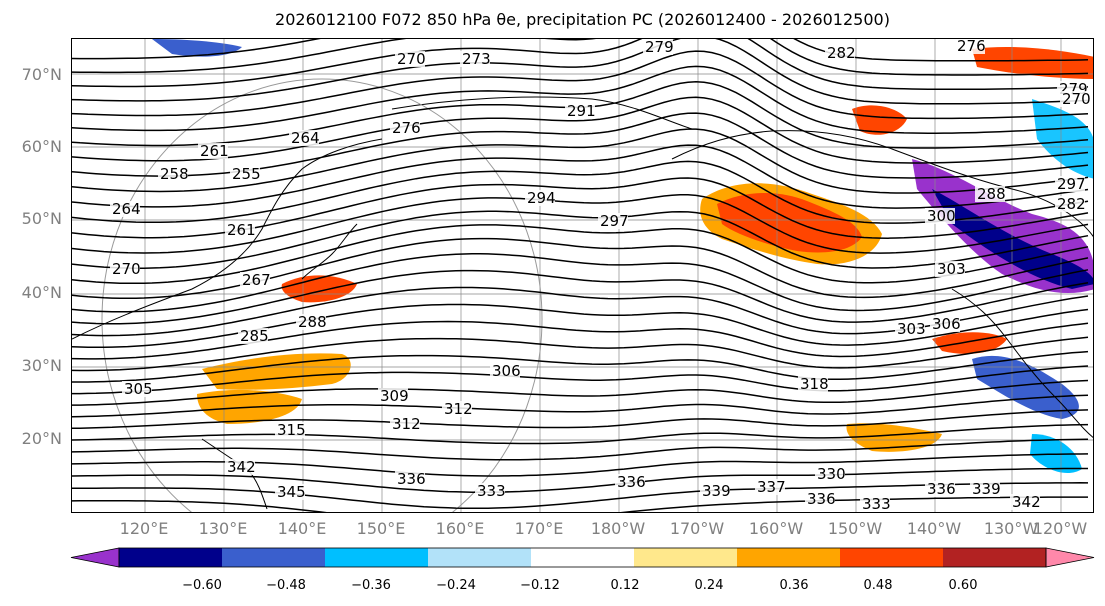 Image resolution: width=1105 pixels, height=606 pixels. What do you see at coordinates (697, 528) in the screenshot?
I see `lon-label-170w: 170°W` at bounding box center [697, 528].